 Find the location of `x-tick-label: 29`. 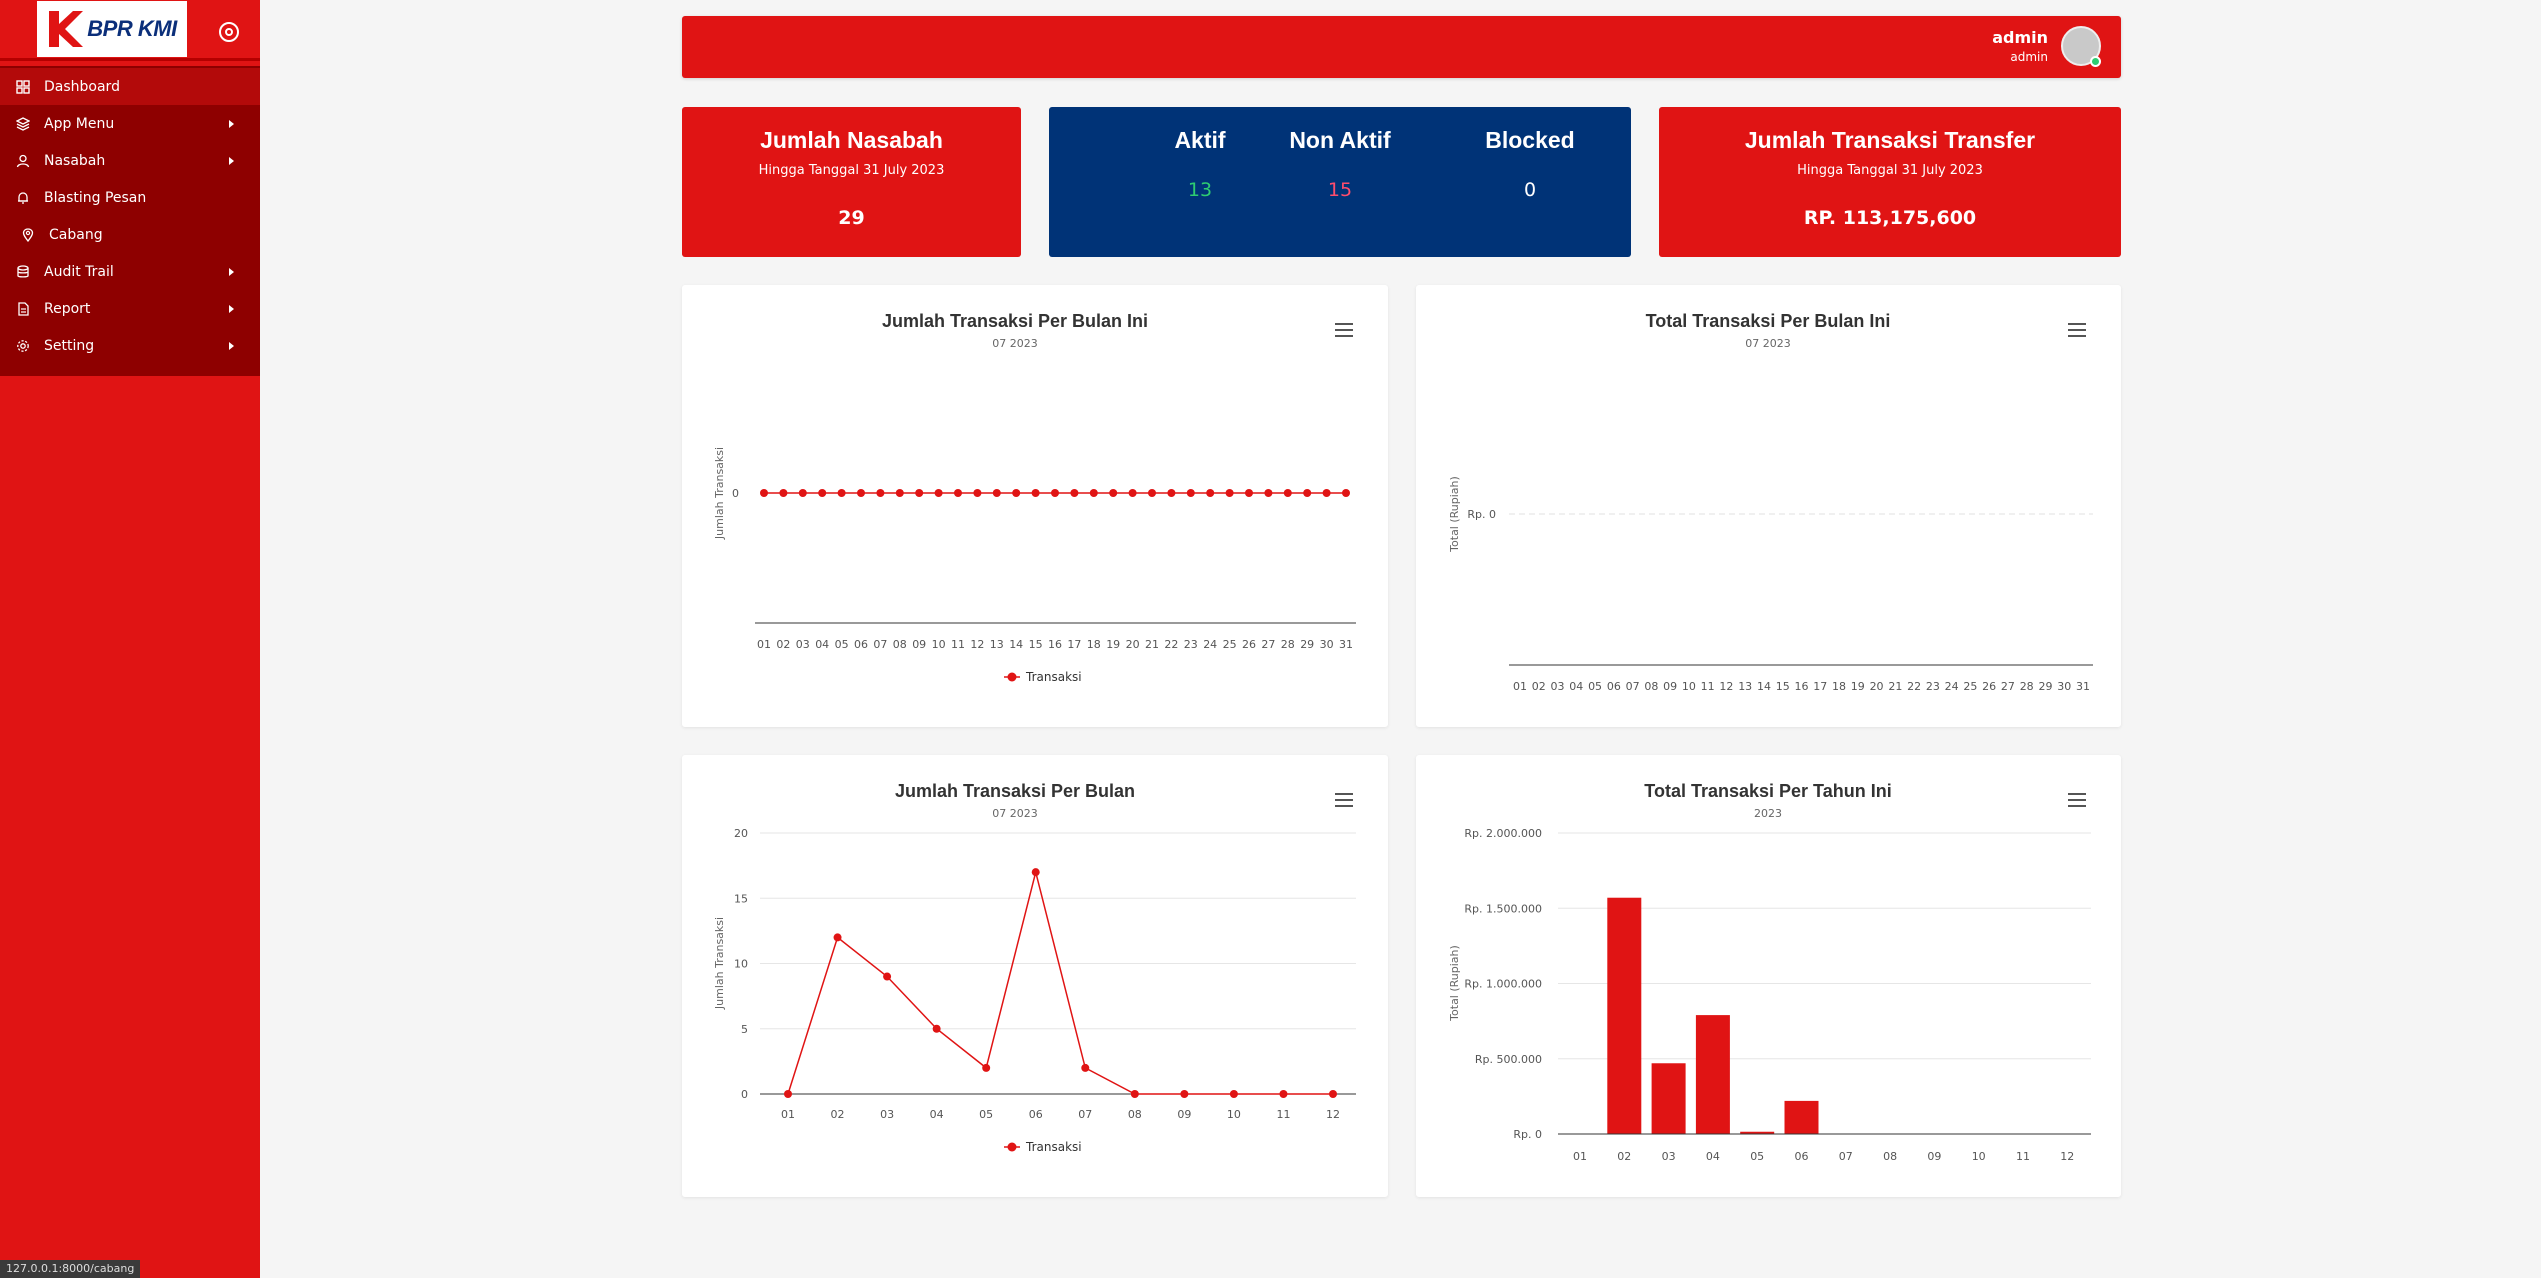

x-tick-label: 29 is located at coordinates (1307, 644).